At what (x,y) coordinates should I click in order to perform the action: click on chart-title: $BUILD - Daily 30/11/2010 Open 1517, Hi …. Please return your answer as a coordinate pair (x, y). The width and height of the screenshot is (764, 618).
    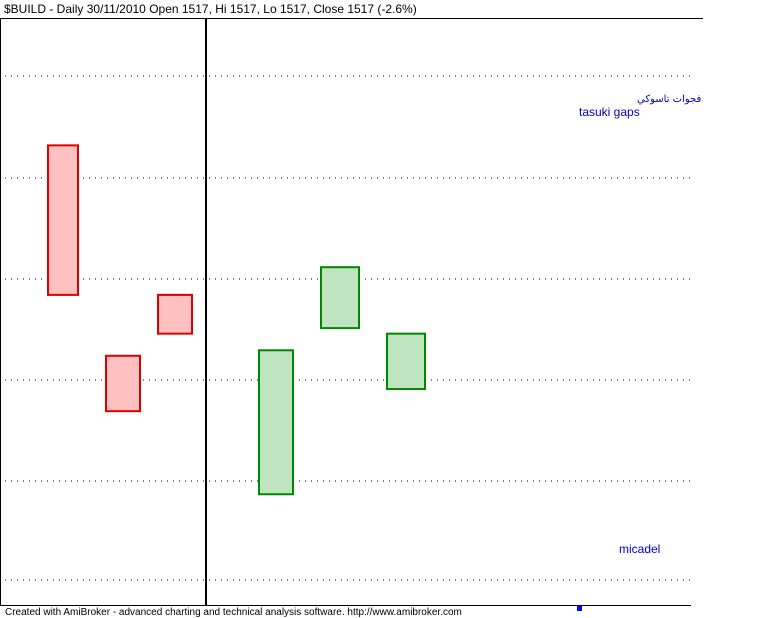
    Looking at the image, I should click on (210, 9).